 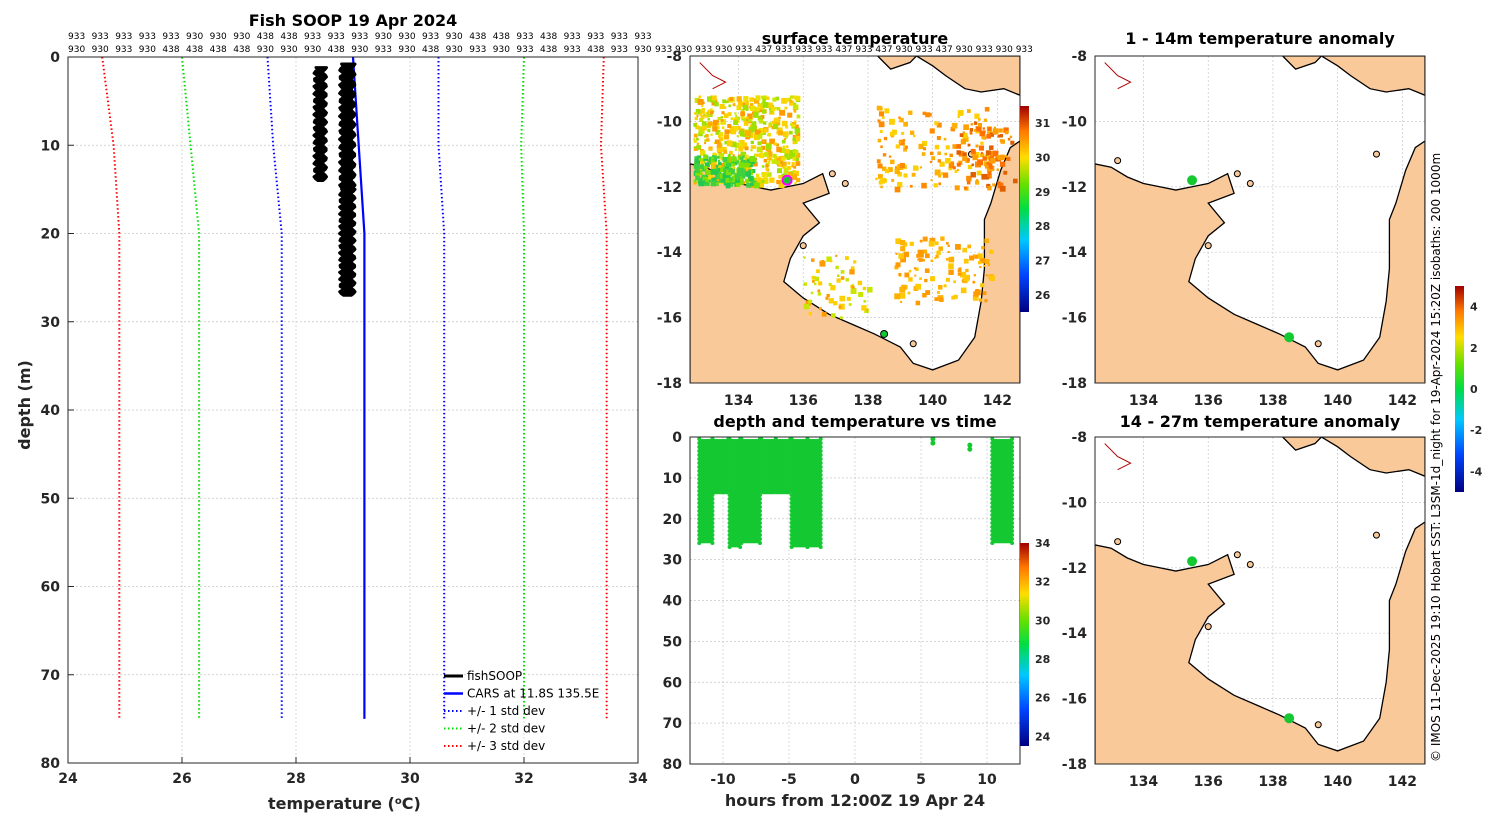 What do you see at coordinates (347, 242) in the screenshot?
I see `fishsoop-profile` at bounding box center [347, 242].